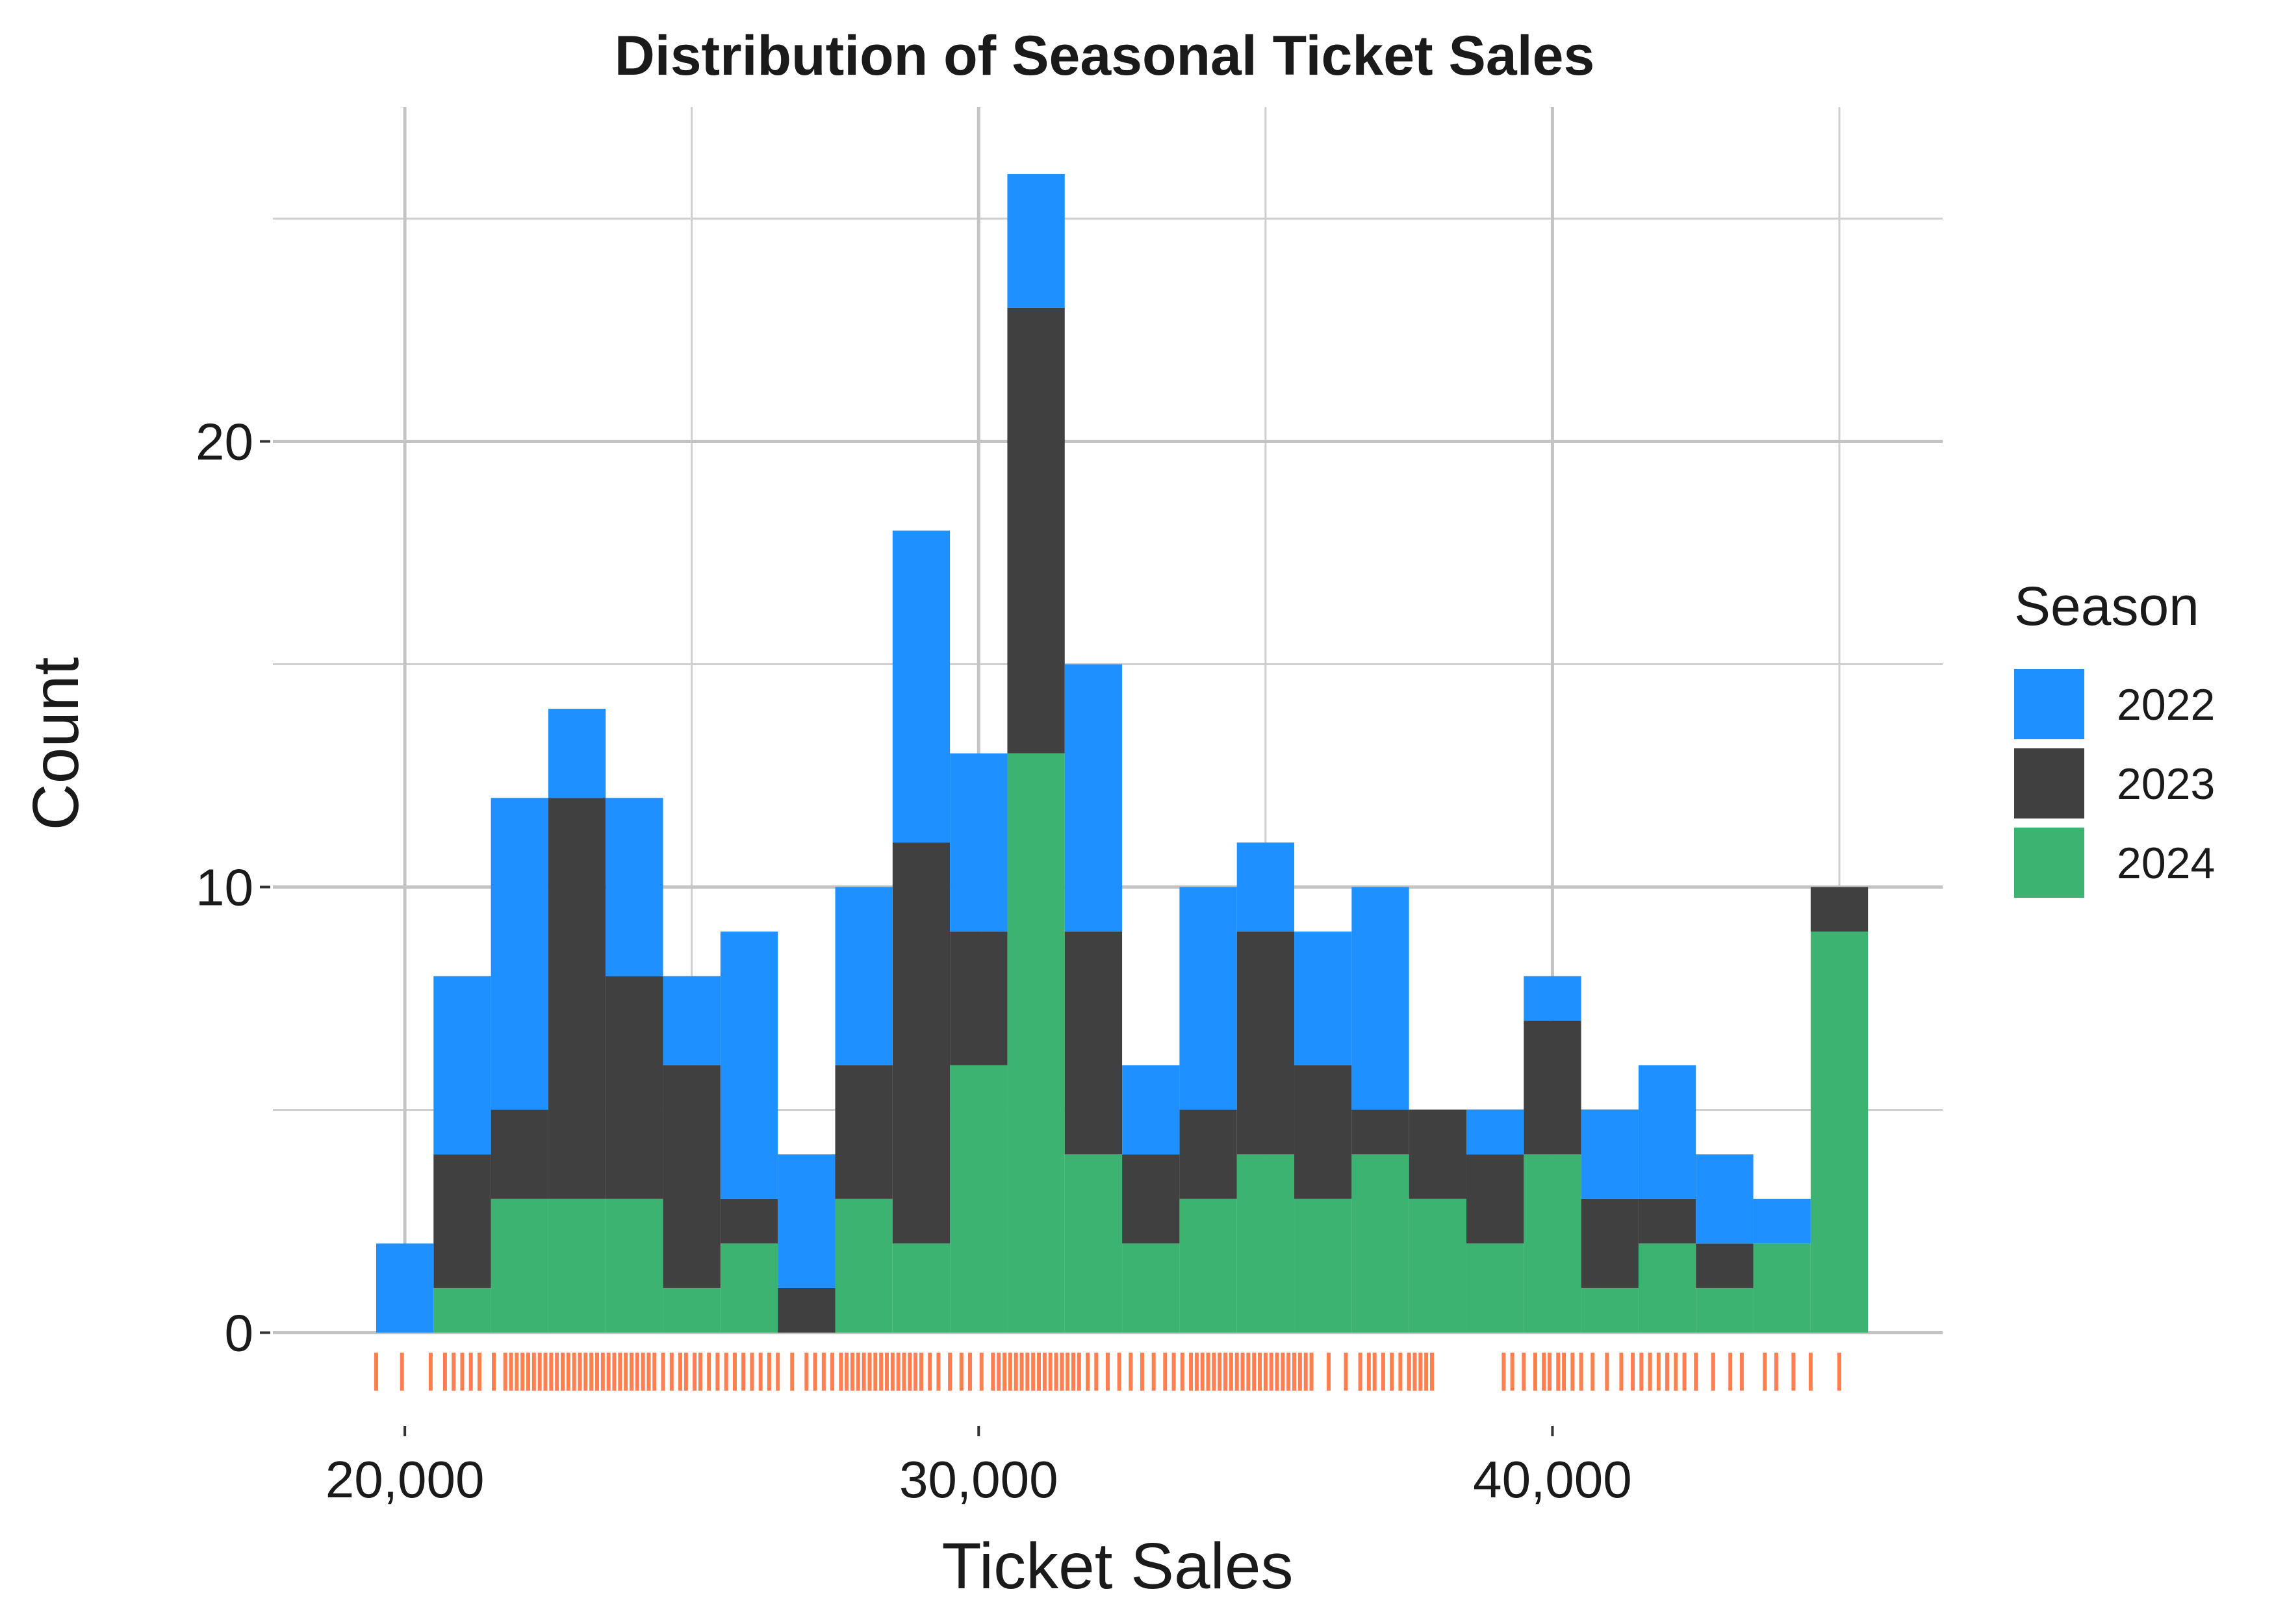 The height and width of the screenshot is (1624, 2274). I want to click on y-tick-label: 10, so click(224, 888).